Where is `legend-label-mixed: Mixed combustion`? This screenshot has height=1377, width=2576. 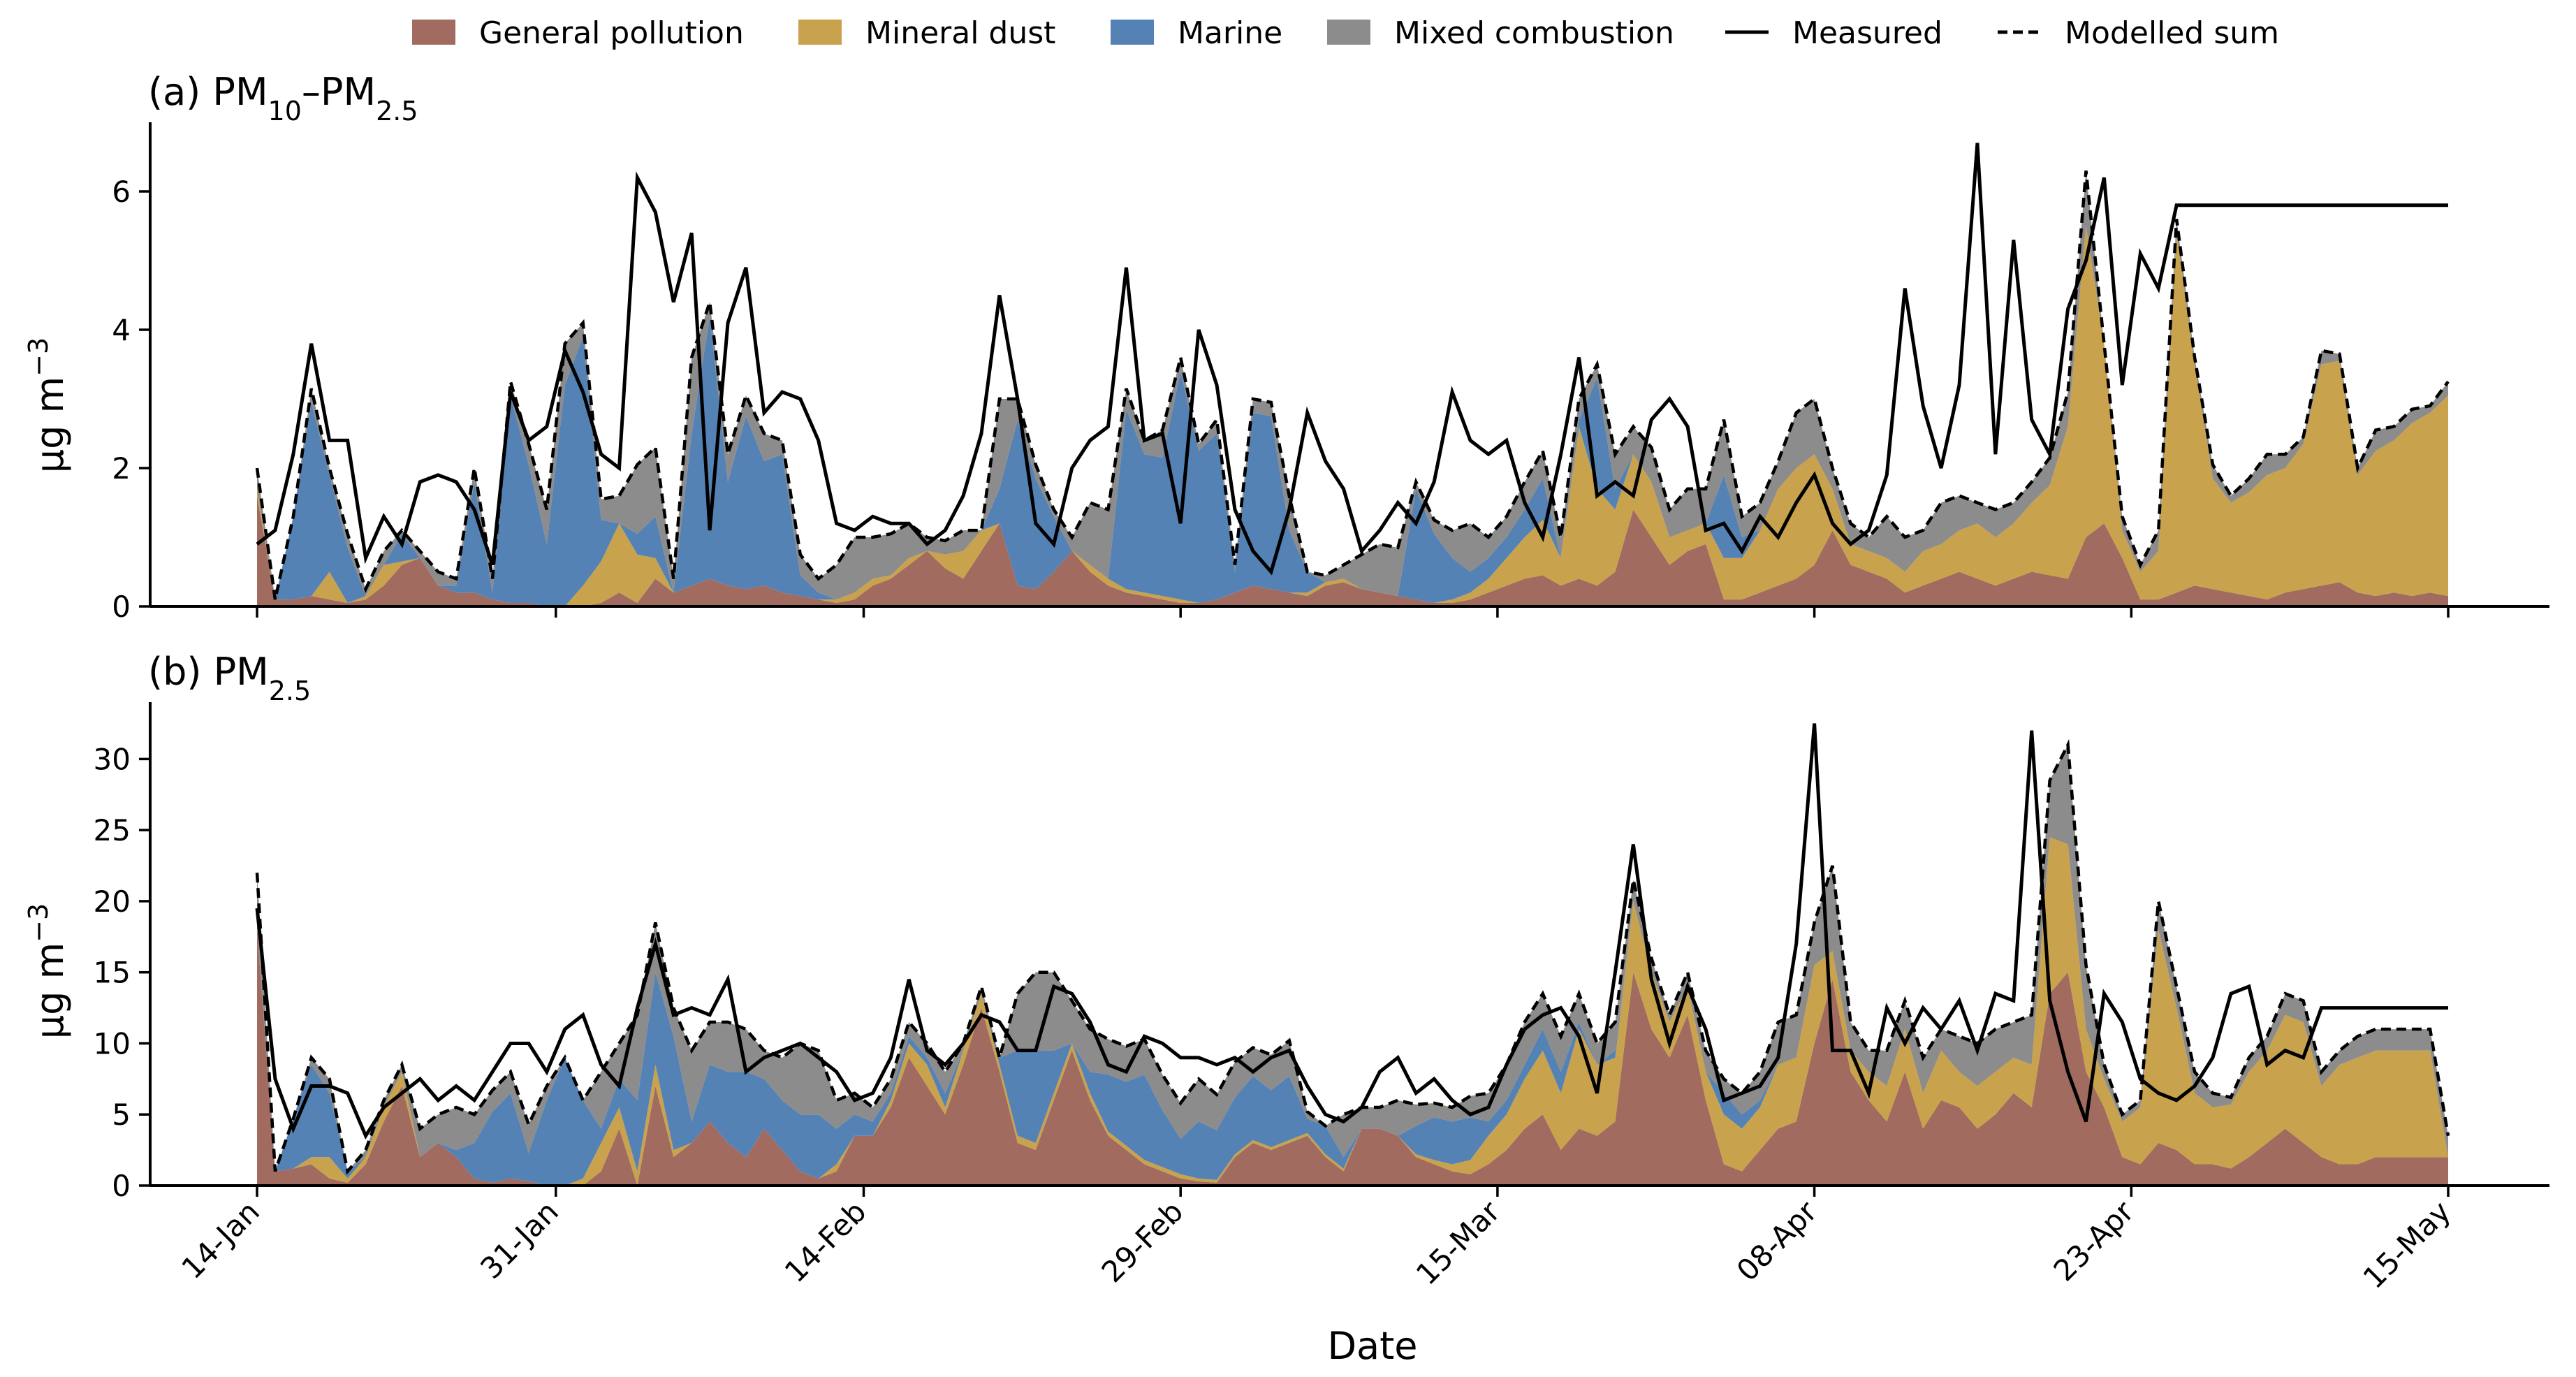
legend-label-mixed: Mixed combustion is located at coordinates (1534, 33).